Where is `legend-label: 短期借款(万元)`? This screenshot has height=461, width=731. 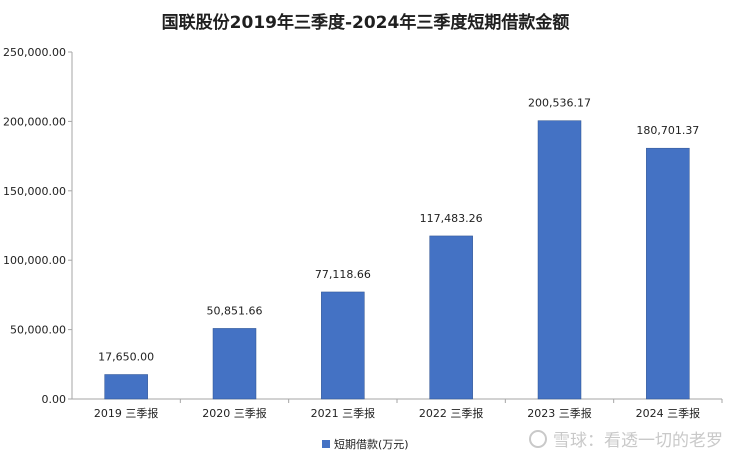 legend-label: 短期借款(万元) is located at coordinates (371, 444).